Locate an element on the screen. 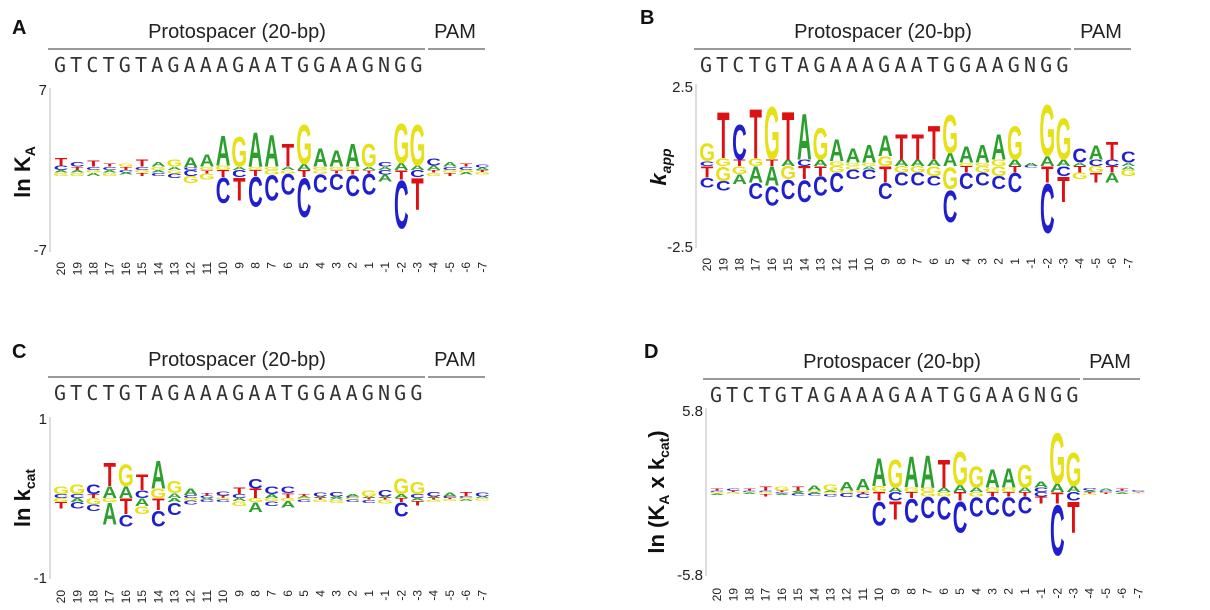  x-tick-label: 7 is located at coordinates (272, 593).